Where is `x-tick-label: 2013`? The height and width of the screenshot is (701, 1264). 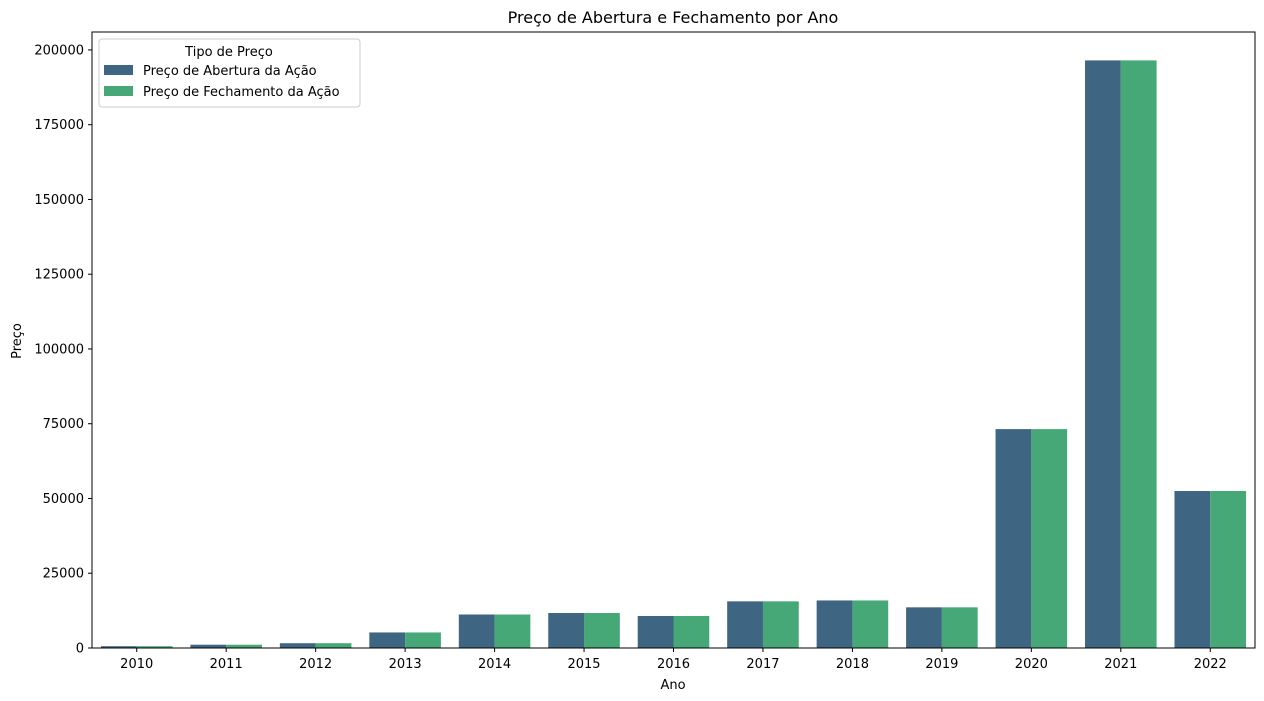
x-tick-label: 2013 is located at coordinates (405, 664).